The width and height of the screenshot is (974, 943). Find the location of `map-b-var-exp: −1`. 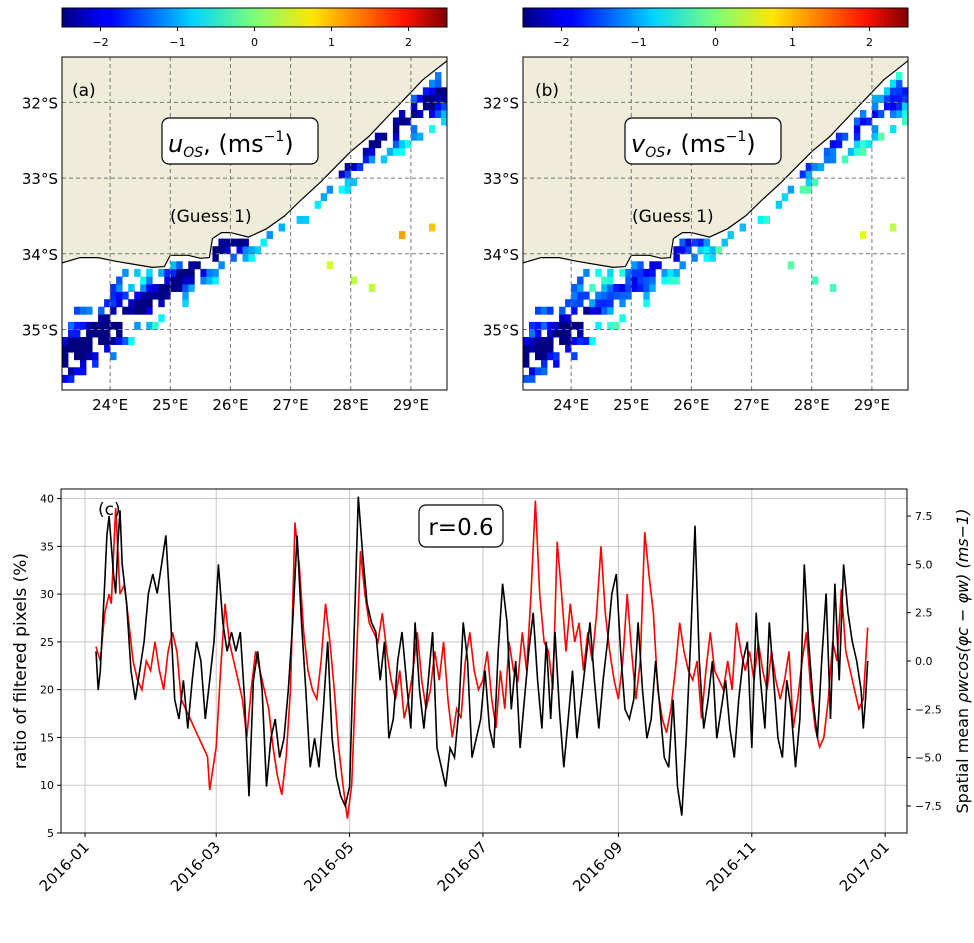

map-b-var-exp: −1 is located at coordinates (736, 137).